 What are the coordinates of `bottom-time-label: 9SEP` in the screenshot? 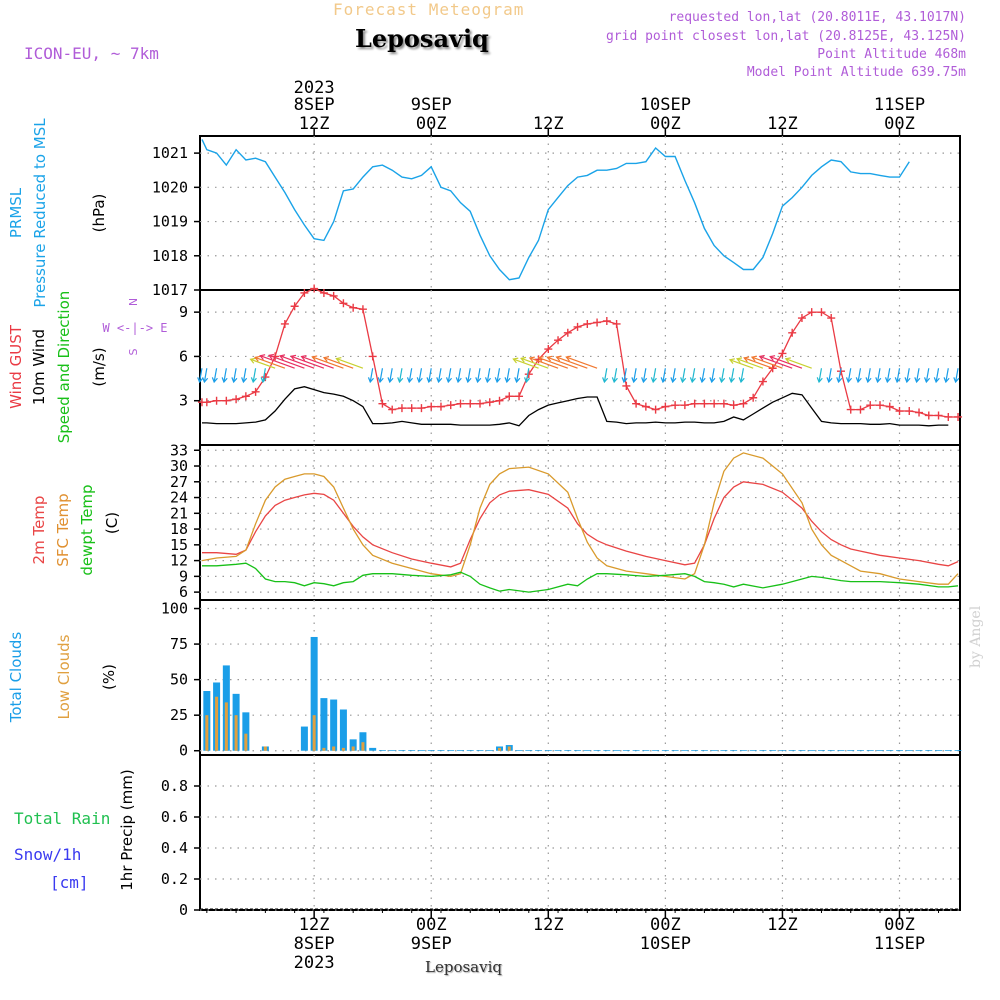 It's located at (431, 944).